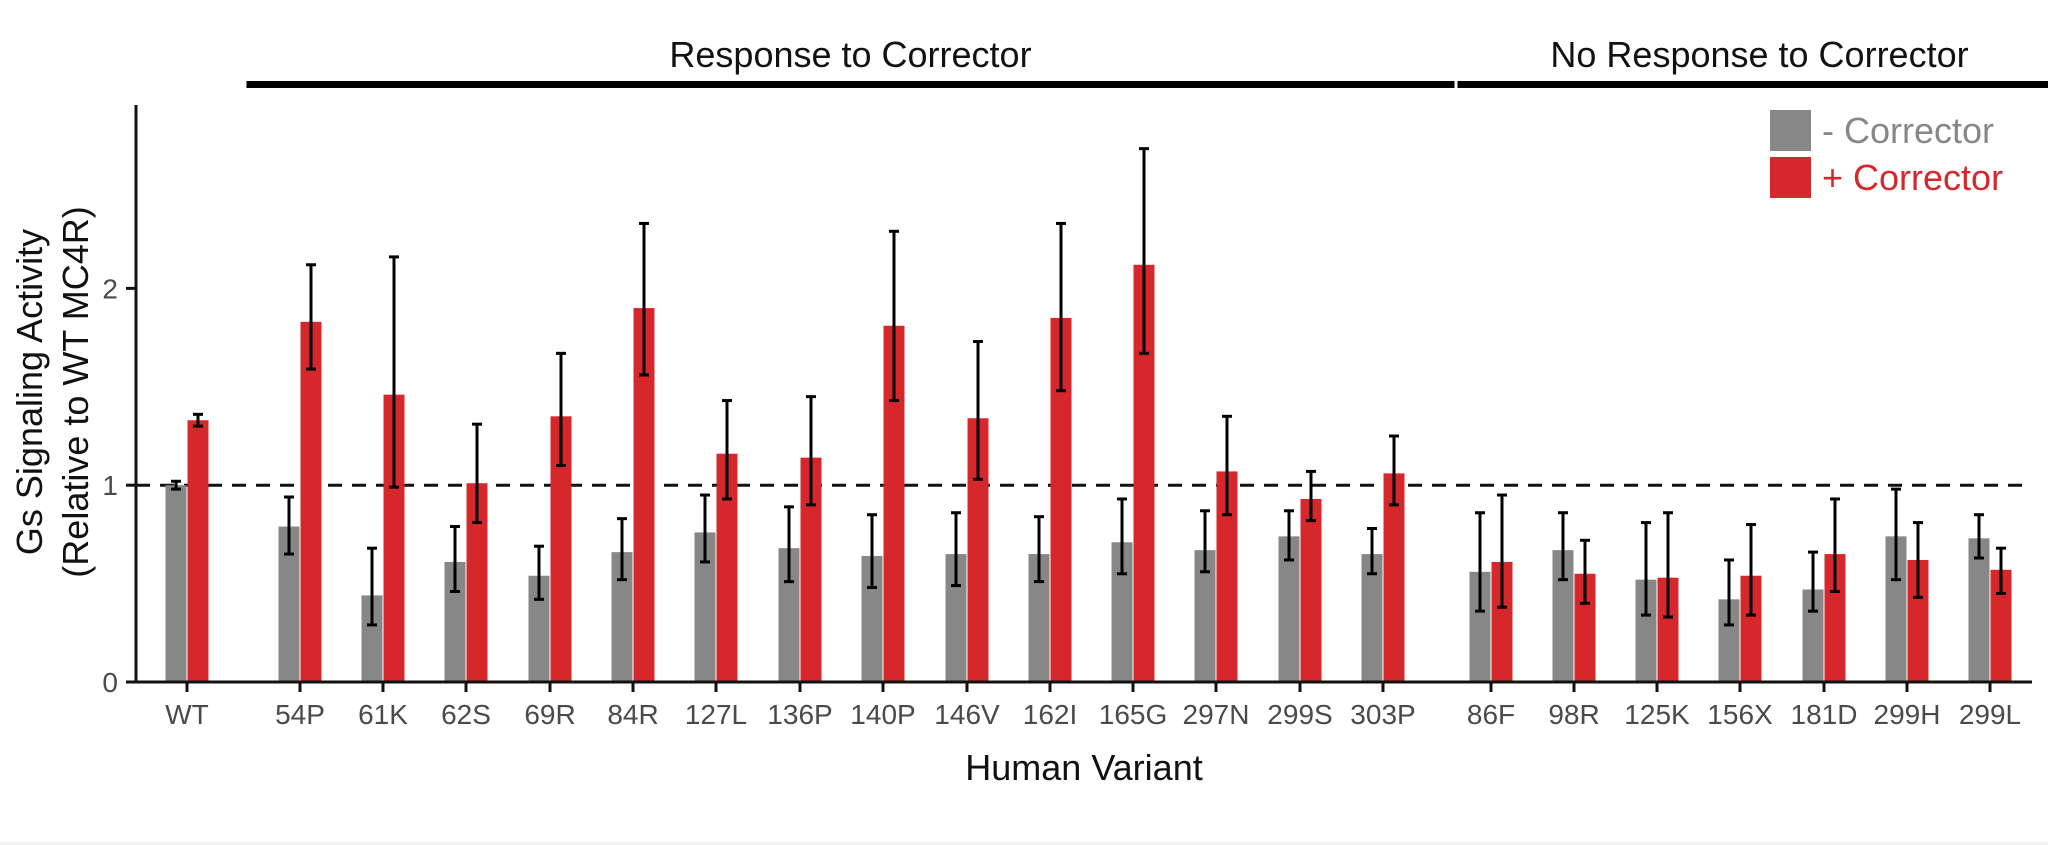 Image resolution: width=2048 pixels, height=845 pixels. Describe the element at coordinates (956, 618) in the screenshot. I see `bar-146V-minus` at that location.